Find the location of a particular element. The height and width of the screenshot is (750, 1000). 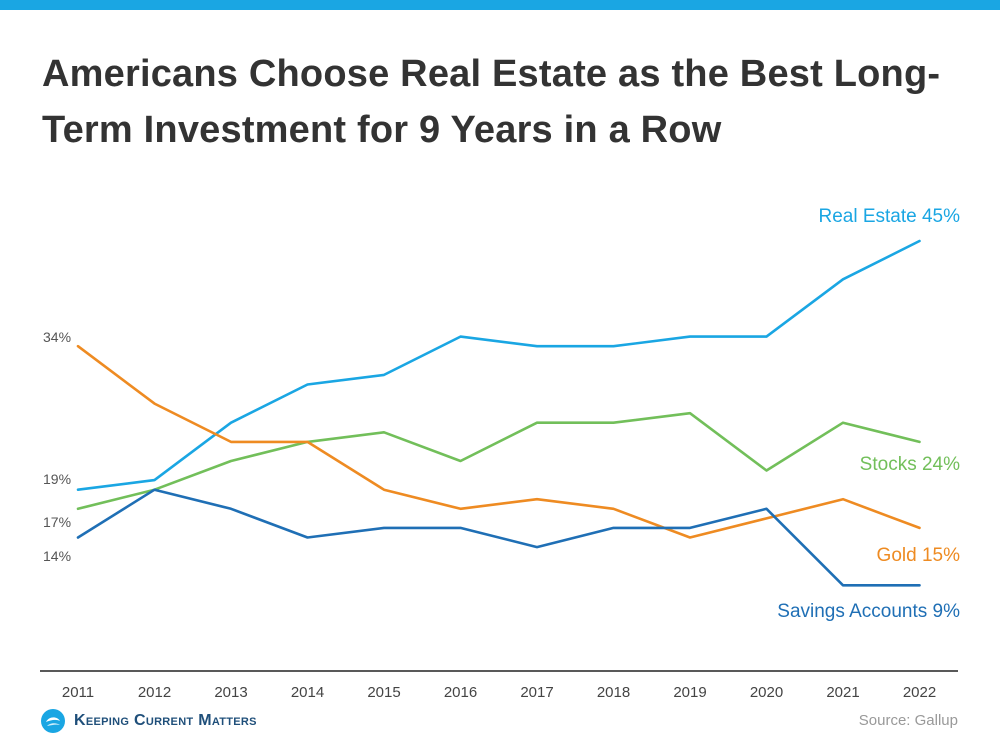

start-value-label: 19% is located at coordinates (57, 479).